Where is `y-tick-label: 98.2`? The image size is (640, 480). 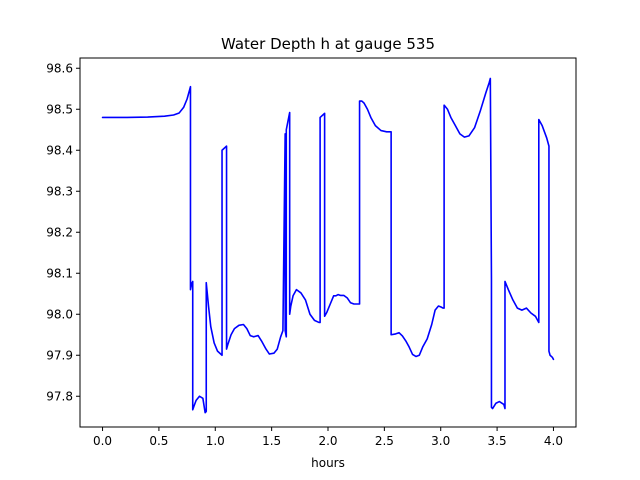 y-tick-label: 98.2 is located at coordinates (59, 232).